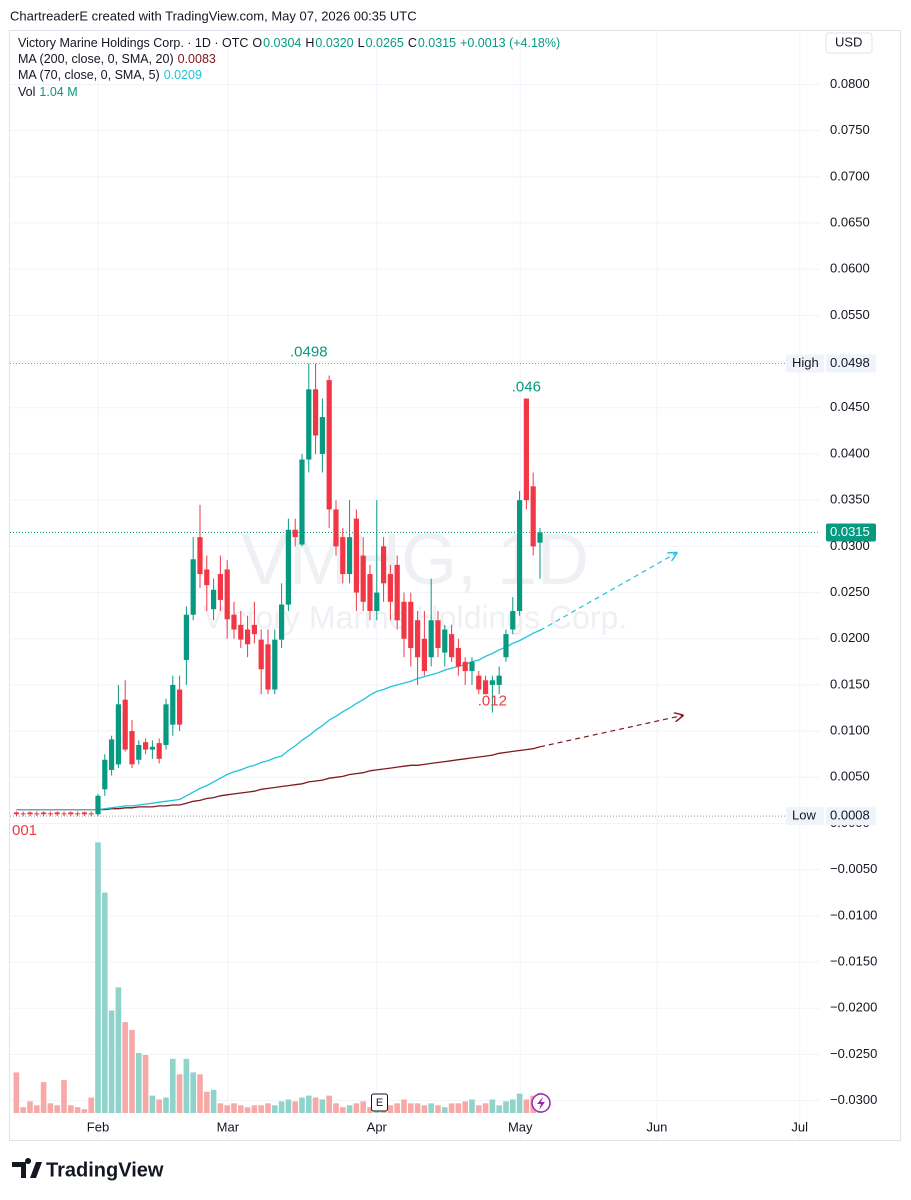 The width and height of the screenshot is (911, 1200). Describe the element at coordinates (105, 1170) in the screenshot. I see `brand: TradingView` at that location.